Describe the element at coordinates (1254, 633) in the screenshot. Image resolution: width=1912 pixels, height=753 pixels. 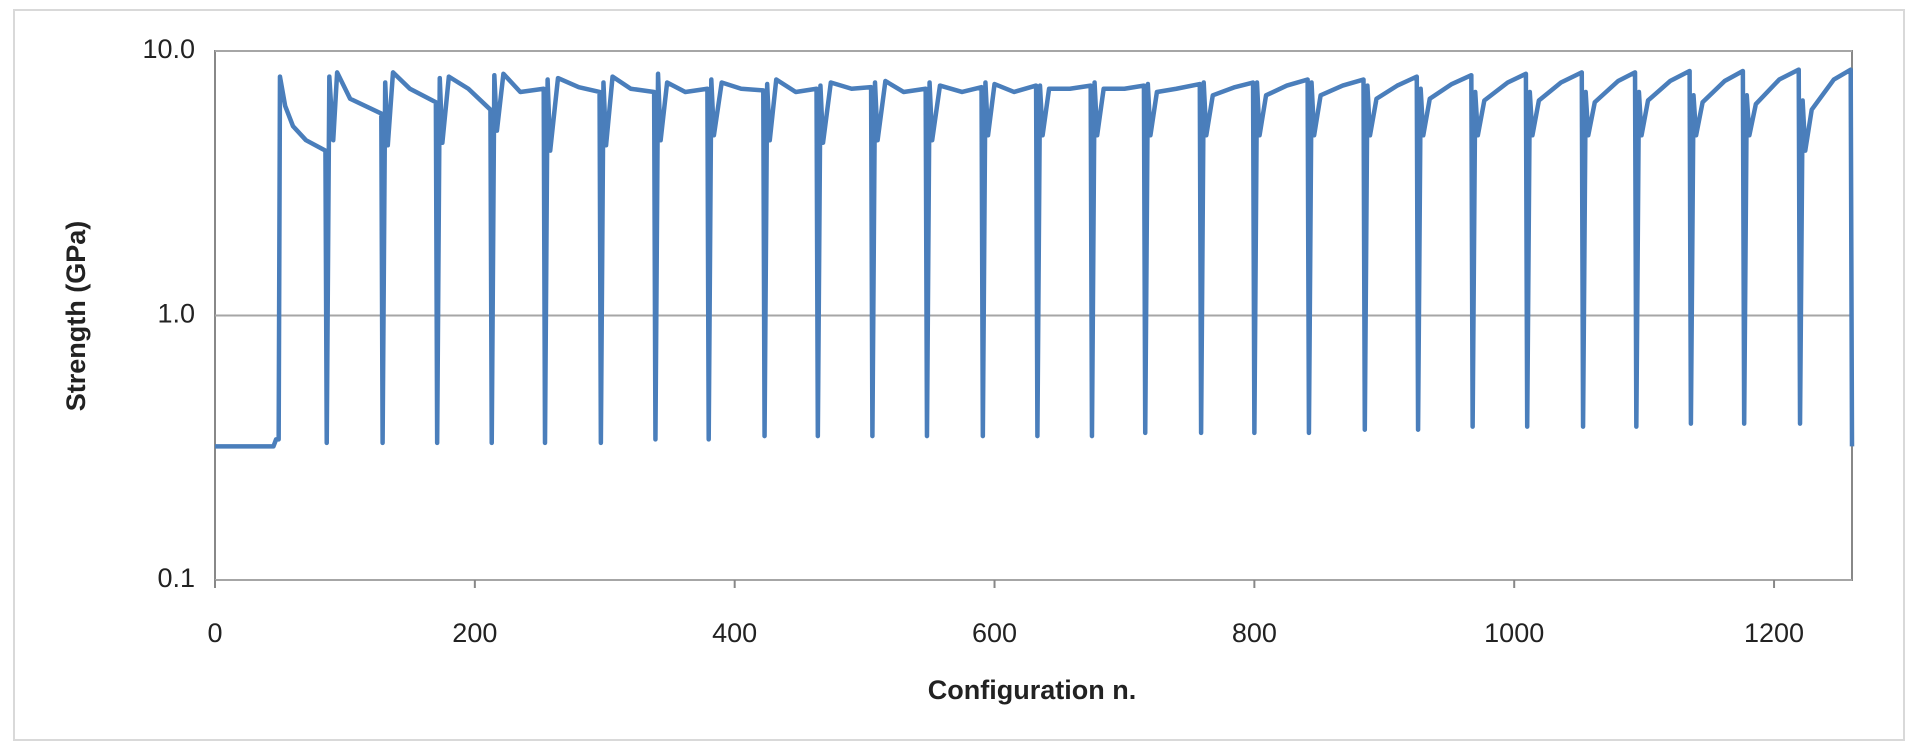
I see `x-tick-label: 800` at that location.